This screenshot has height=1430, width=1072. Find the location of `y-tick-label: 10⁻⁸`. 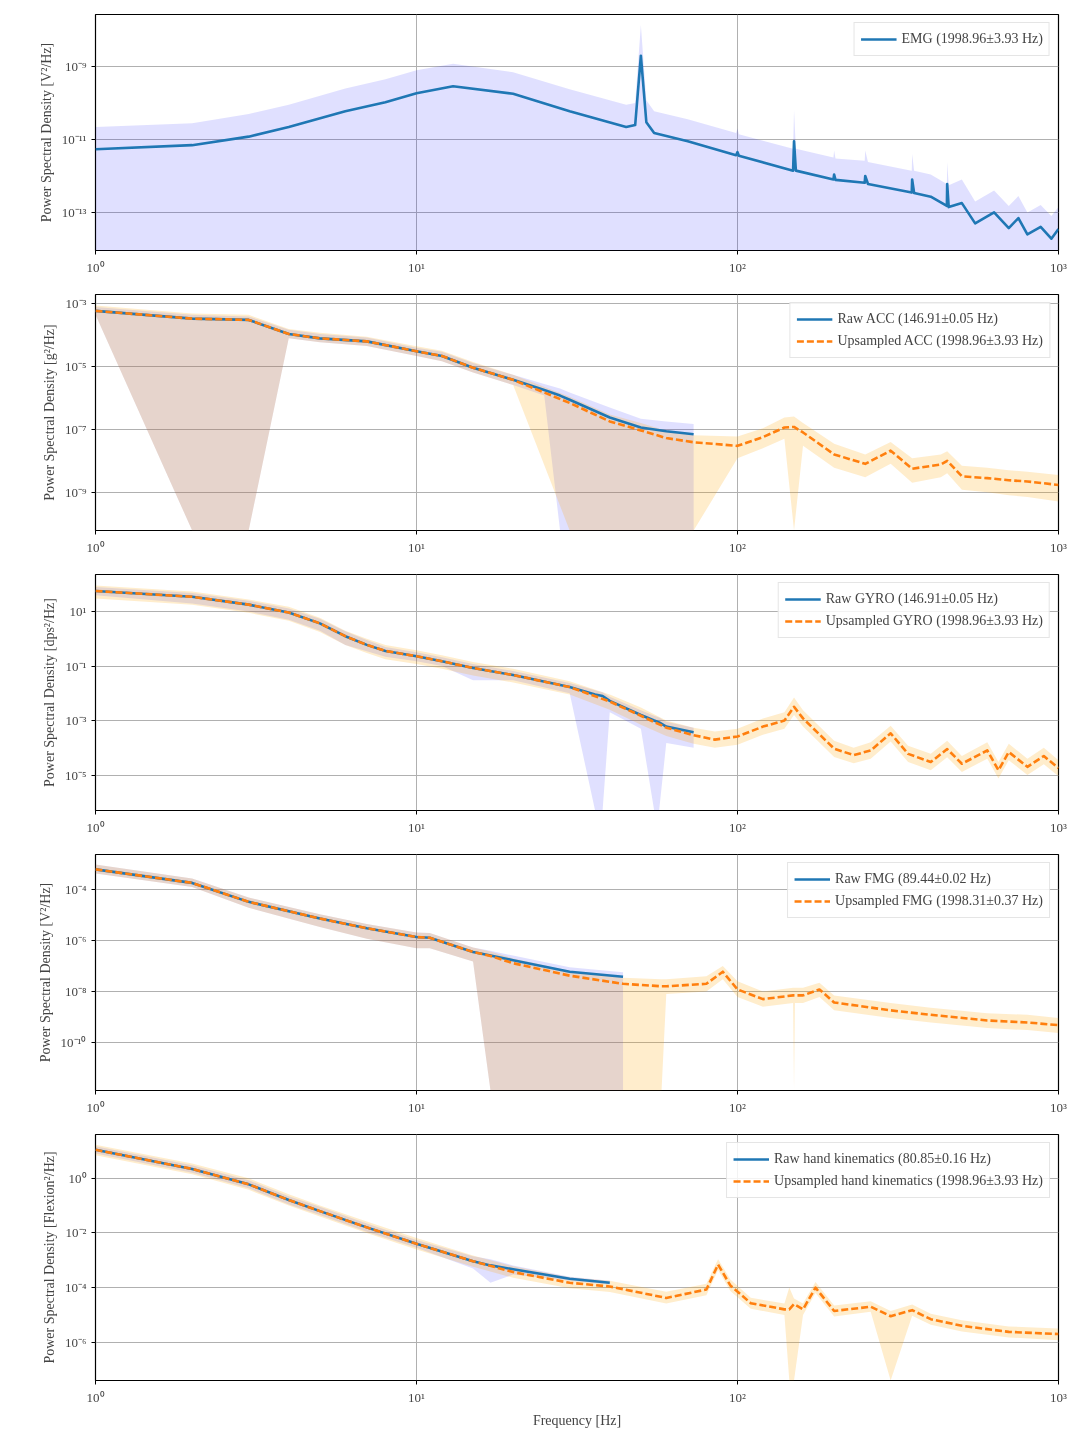

y-tick-label: 10⁻⁸ is located at coordinates (75, 991).